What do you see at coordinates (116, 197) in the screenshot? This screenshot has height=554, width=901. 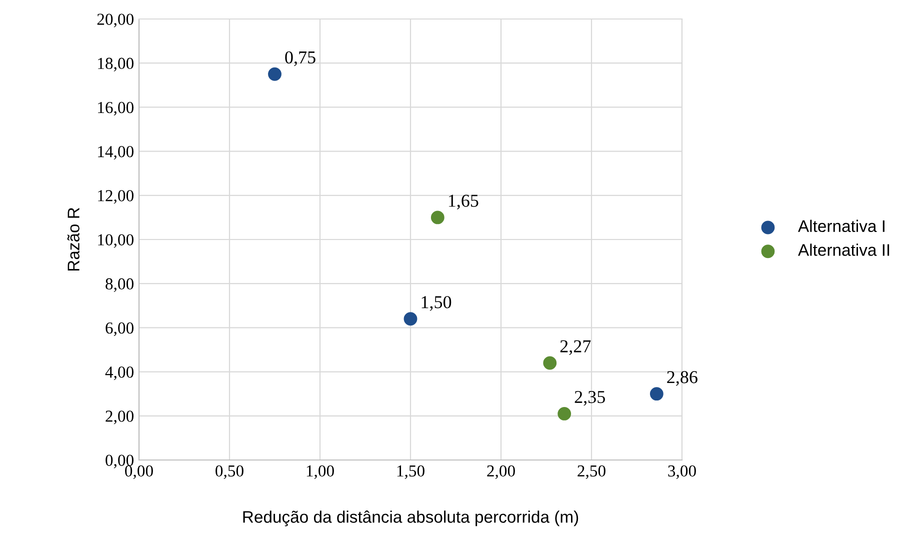 I see `y-tick-label: 12,00` at bounding box center [116, 197].